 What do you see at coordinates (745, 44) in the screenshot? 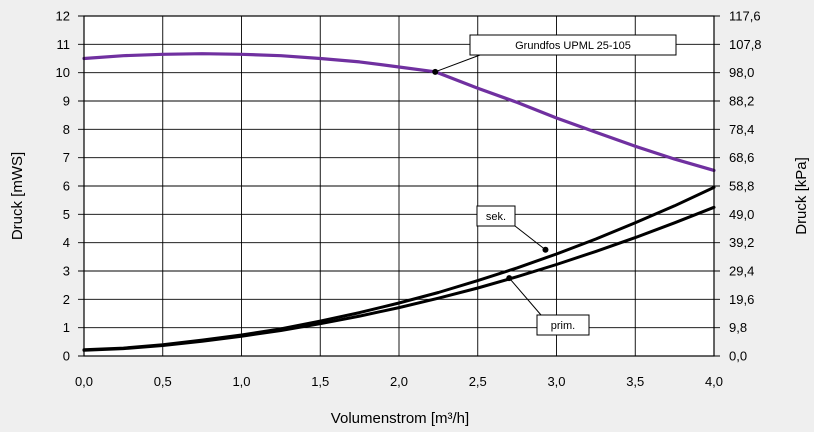
I see `y2-tick-label: 107,8` at bounding box center [745, 44].